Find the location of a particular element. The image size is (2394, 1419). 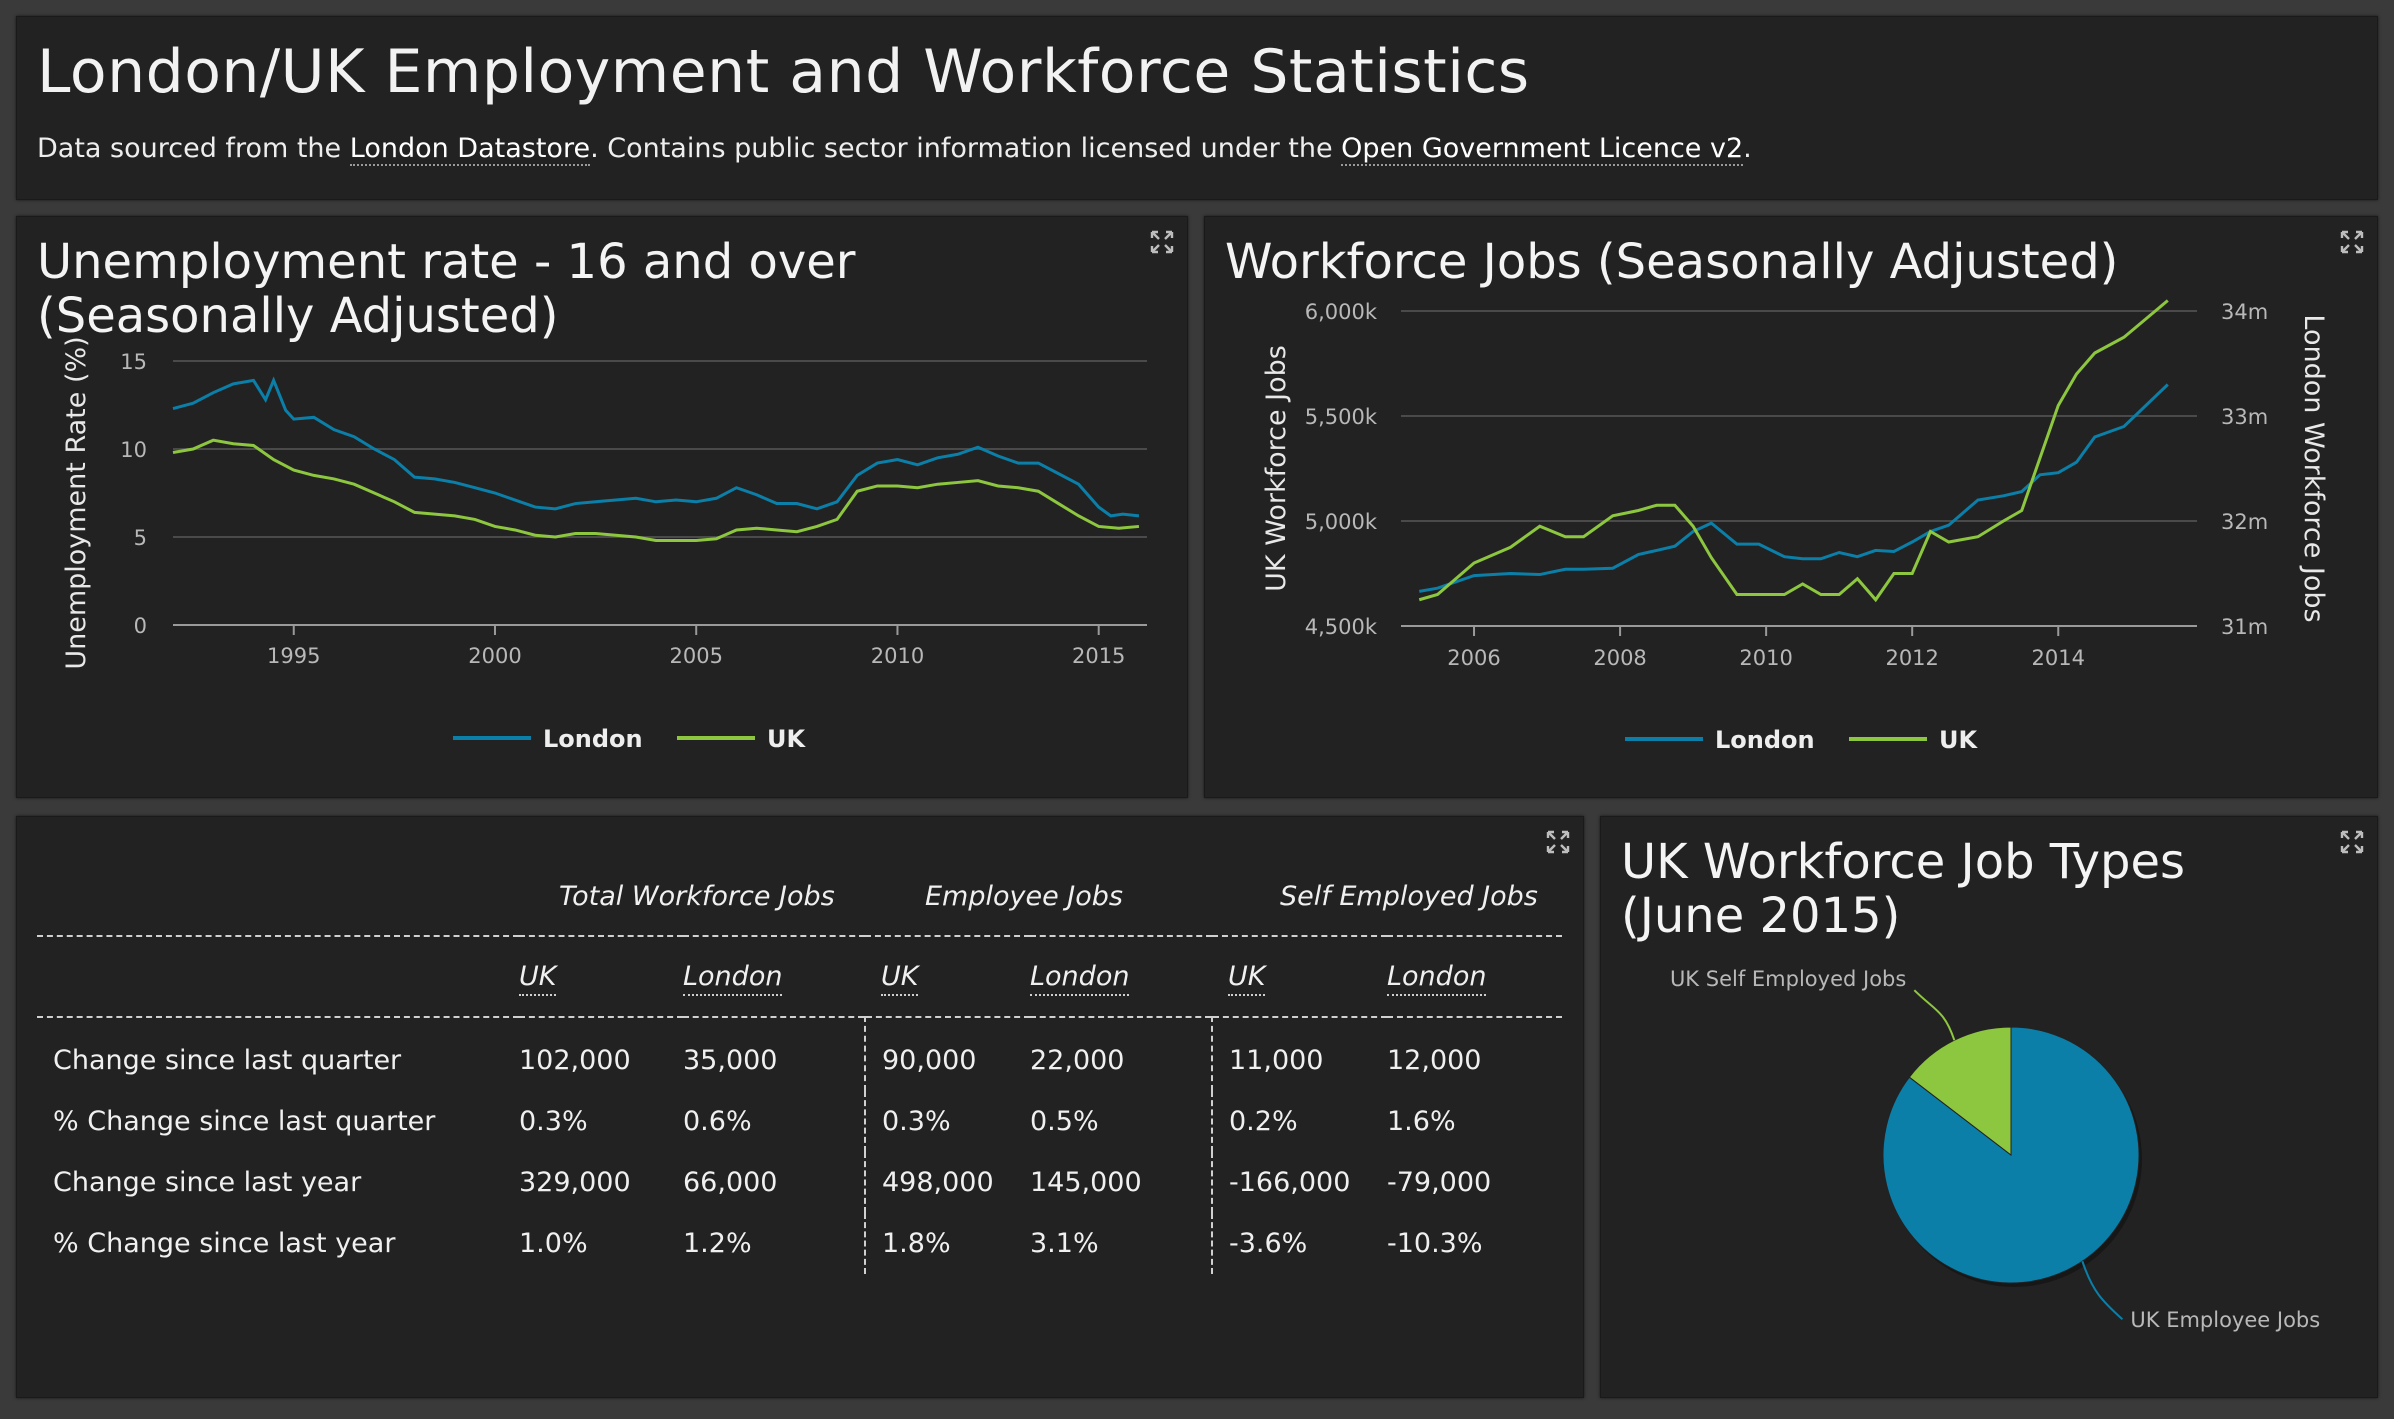

subtitle-end: . is located at coordinates (1747, 148).